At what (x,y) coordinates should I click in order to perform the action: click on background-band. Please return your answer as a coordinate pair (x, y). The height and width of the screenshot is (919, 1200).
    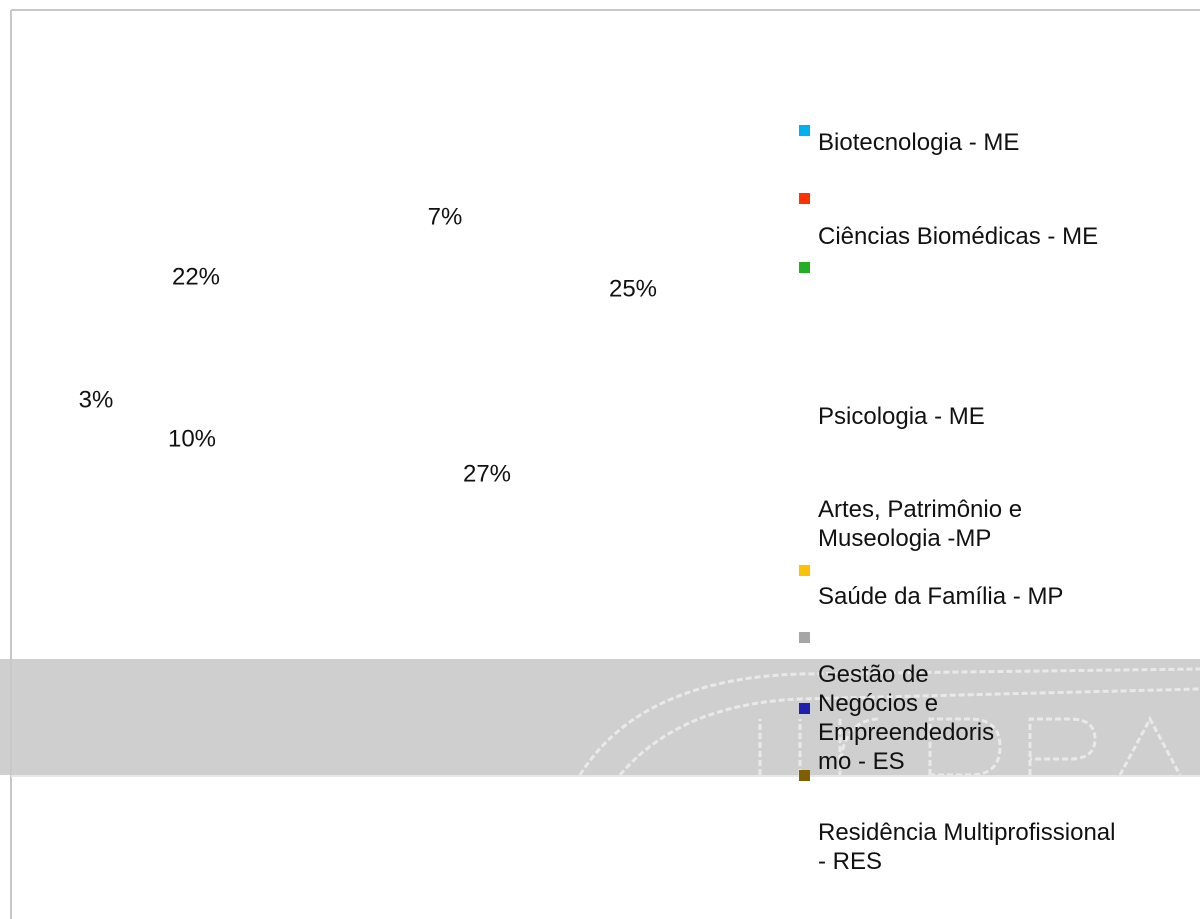
    Looking at the image, I should click on (600, 717).